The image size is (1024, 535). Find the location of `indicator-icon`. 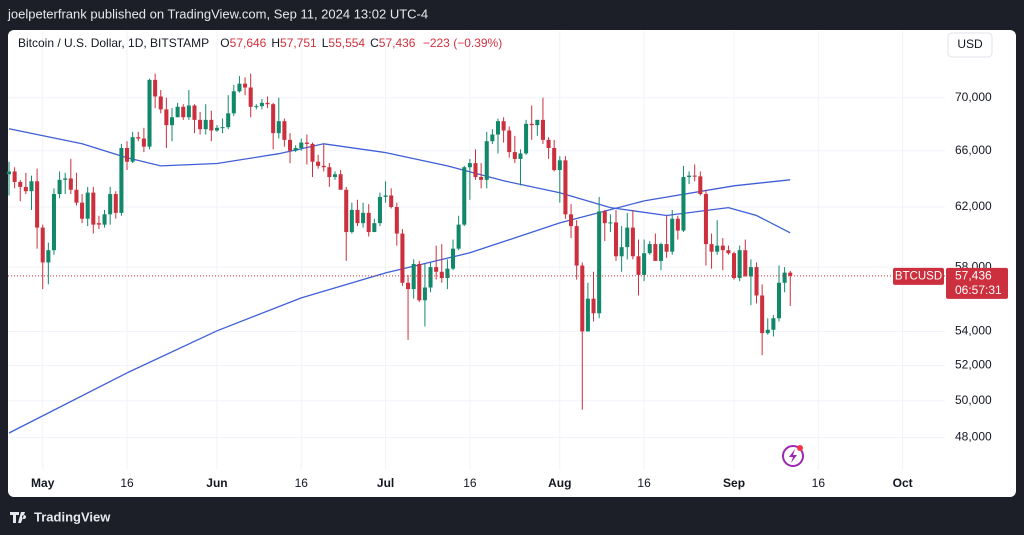

indicator-icon is located at coordinates (793, 456).